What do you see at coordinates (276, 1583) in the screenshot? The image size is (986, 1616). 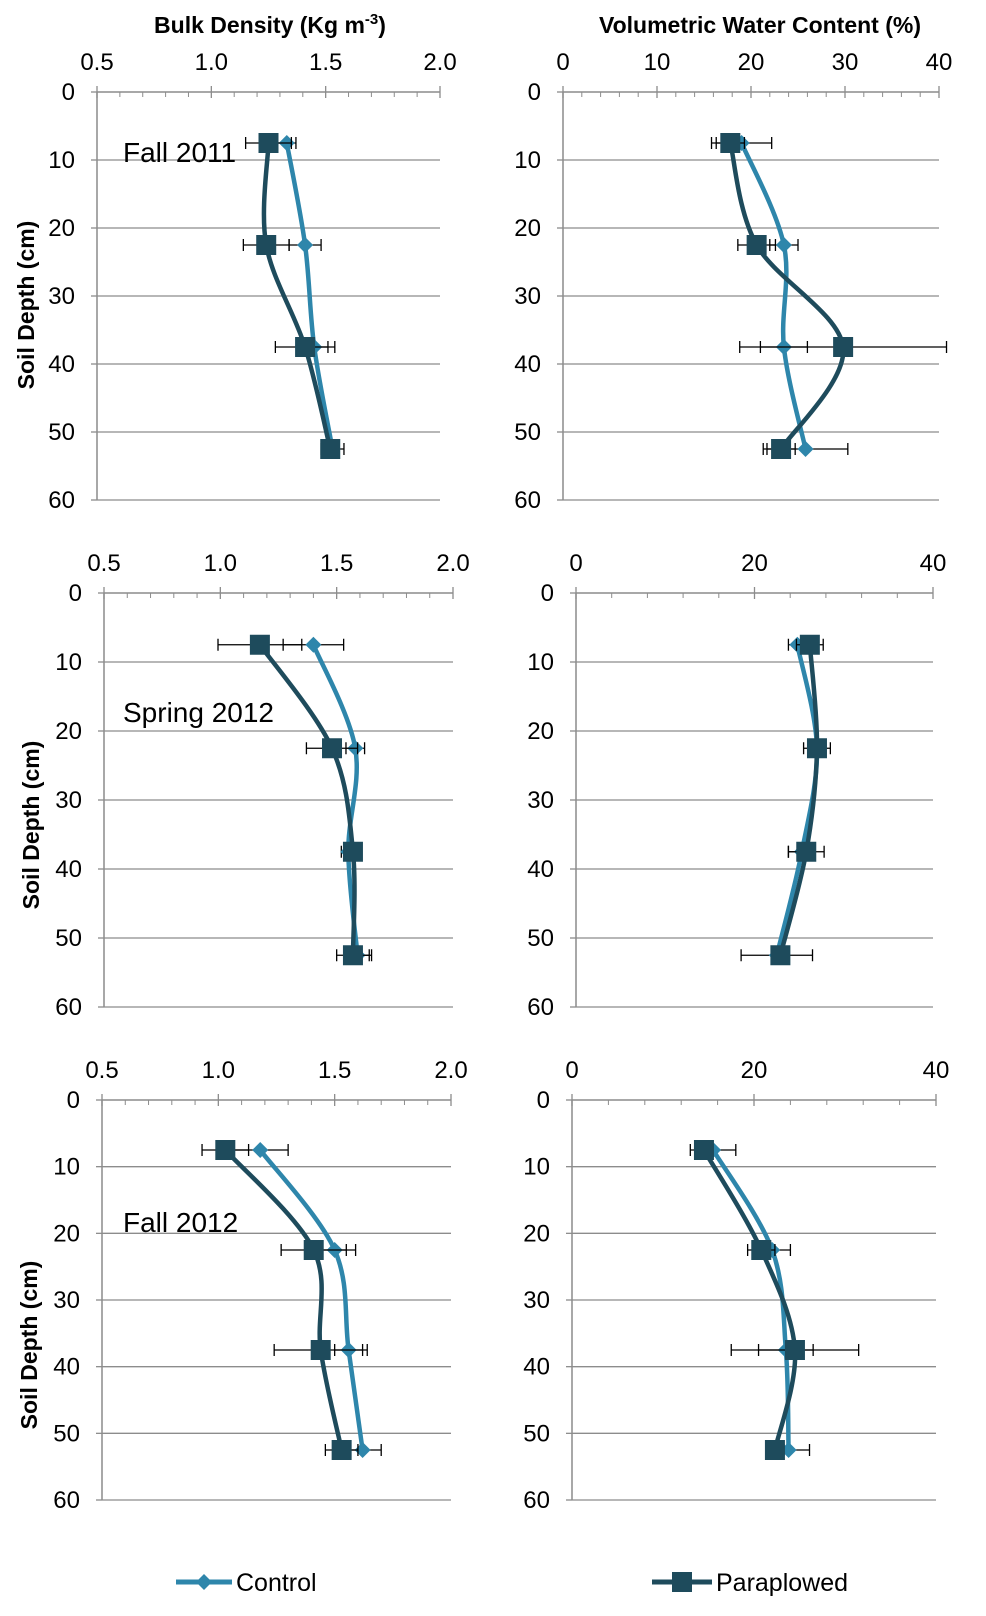 I see `legend-control-label: Control` at bounding box center [276, 1583].